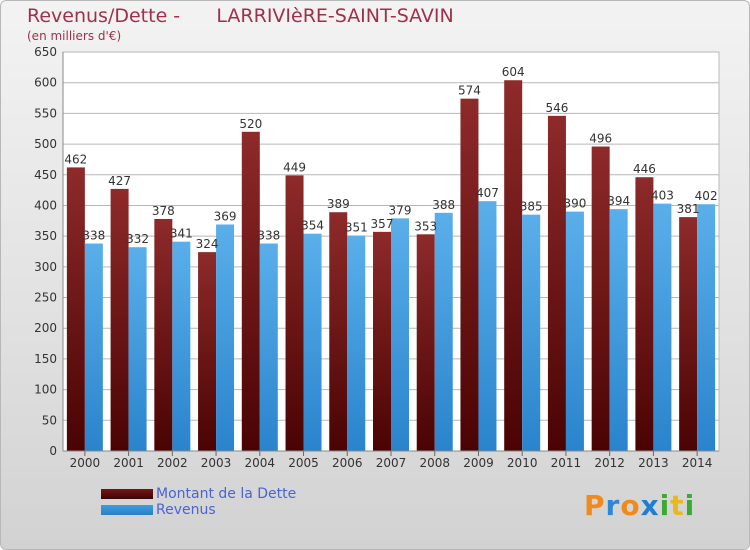  I want to click on x-tick-label: 2000, so click(85, 463).